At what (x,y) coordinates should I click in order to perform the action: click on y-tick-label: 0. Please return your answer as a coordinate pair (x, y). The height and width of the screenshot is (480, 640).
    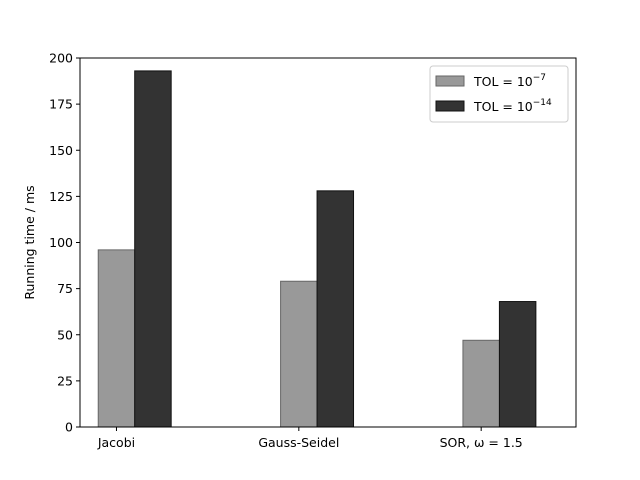
    Looking at the image, I should click on (69, 427).